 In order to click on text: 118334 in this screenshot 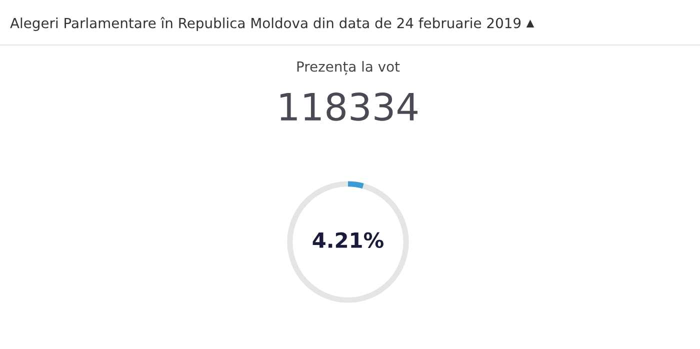, I will do `click(349, 106)`.